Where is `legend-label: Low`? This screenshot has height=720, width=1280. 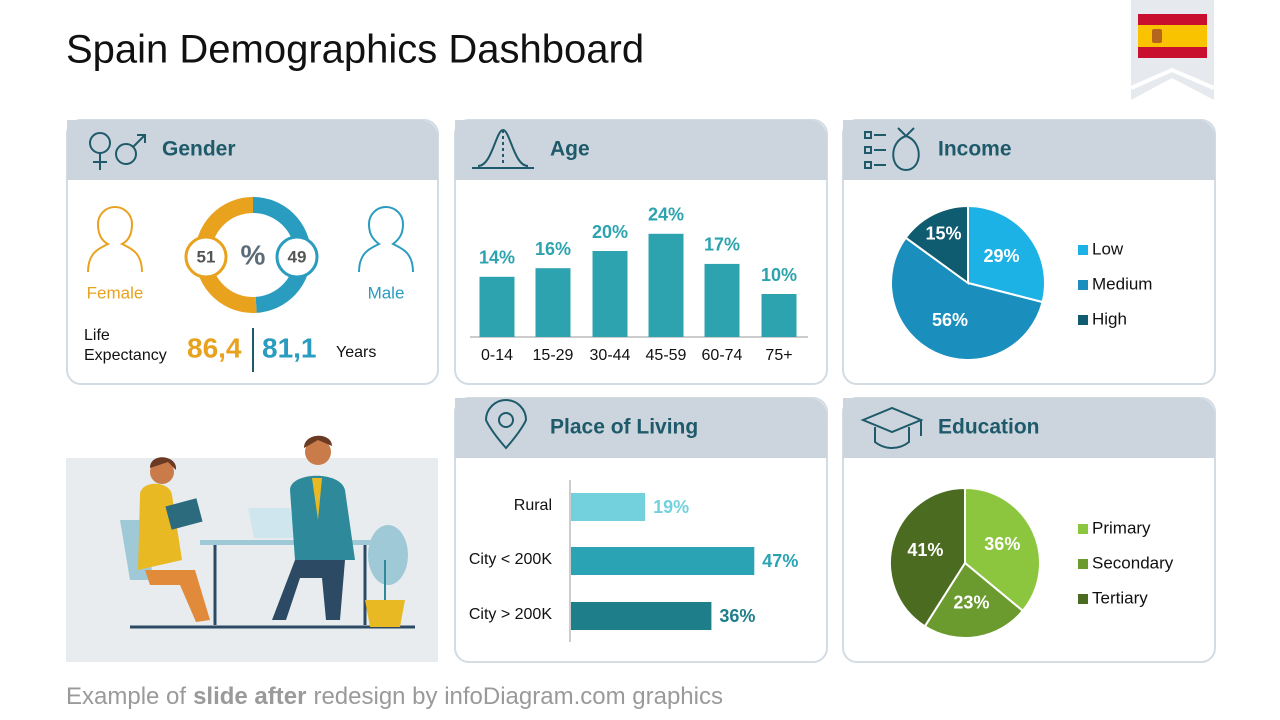 legend-label: Low is located at coordinates (1108, 248).